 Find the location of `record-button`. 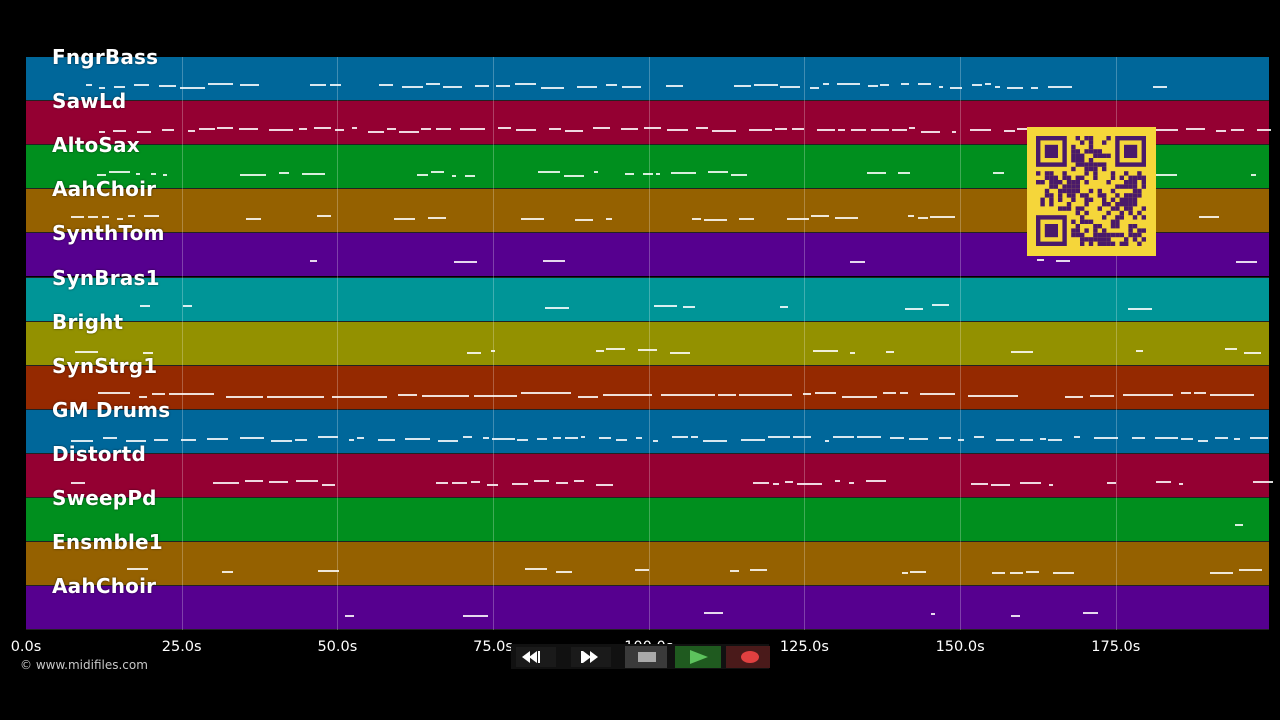

record-button is located at coordinates (748, 656).